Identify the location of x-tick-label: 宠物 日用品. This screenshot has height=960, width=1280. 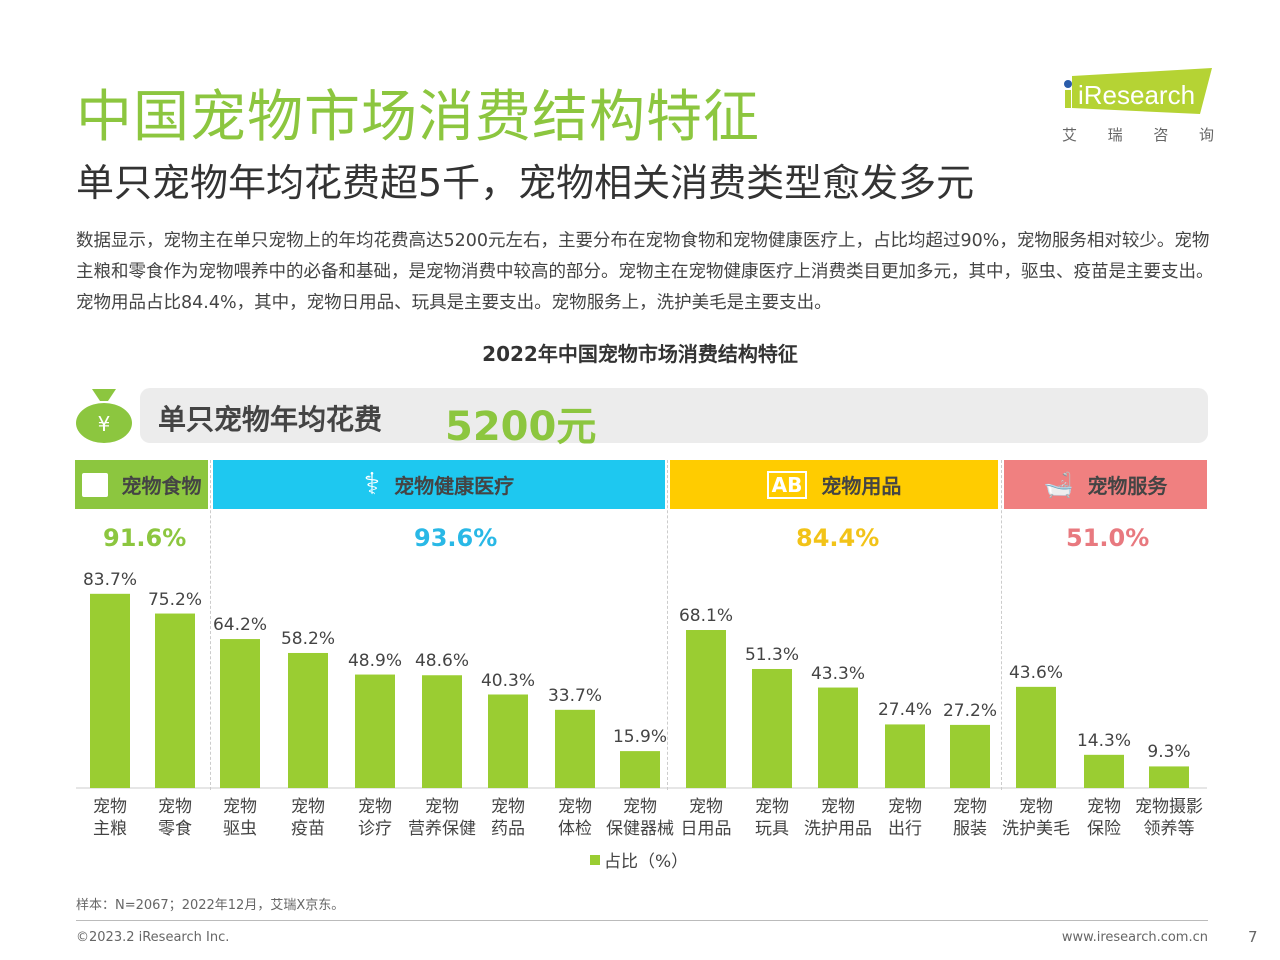
(706, 818).